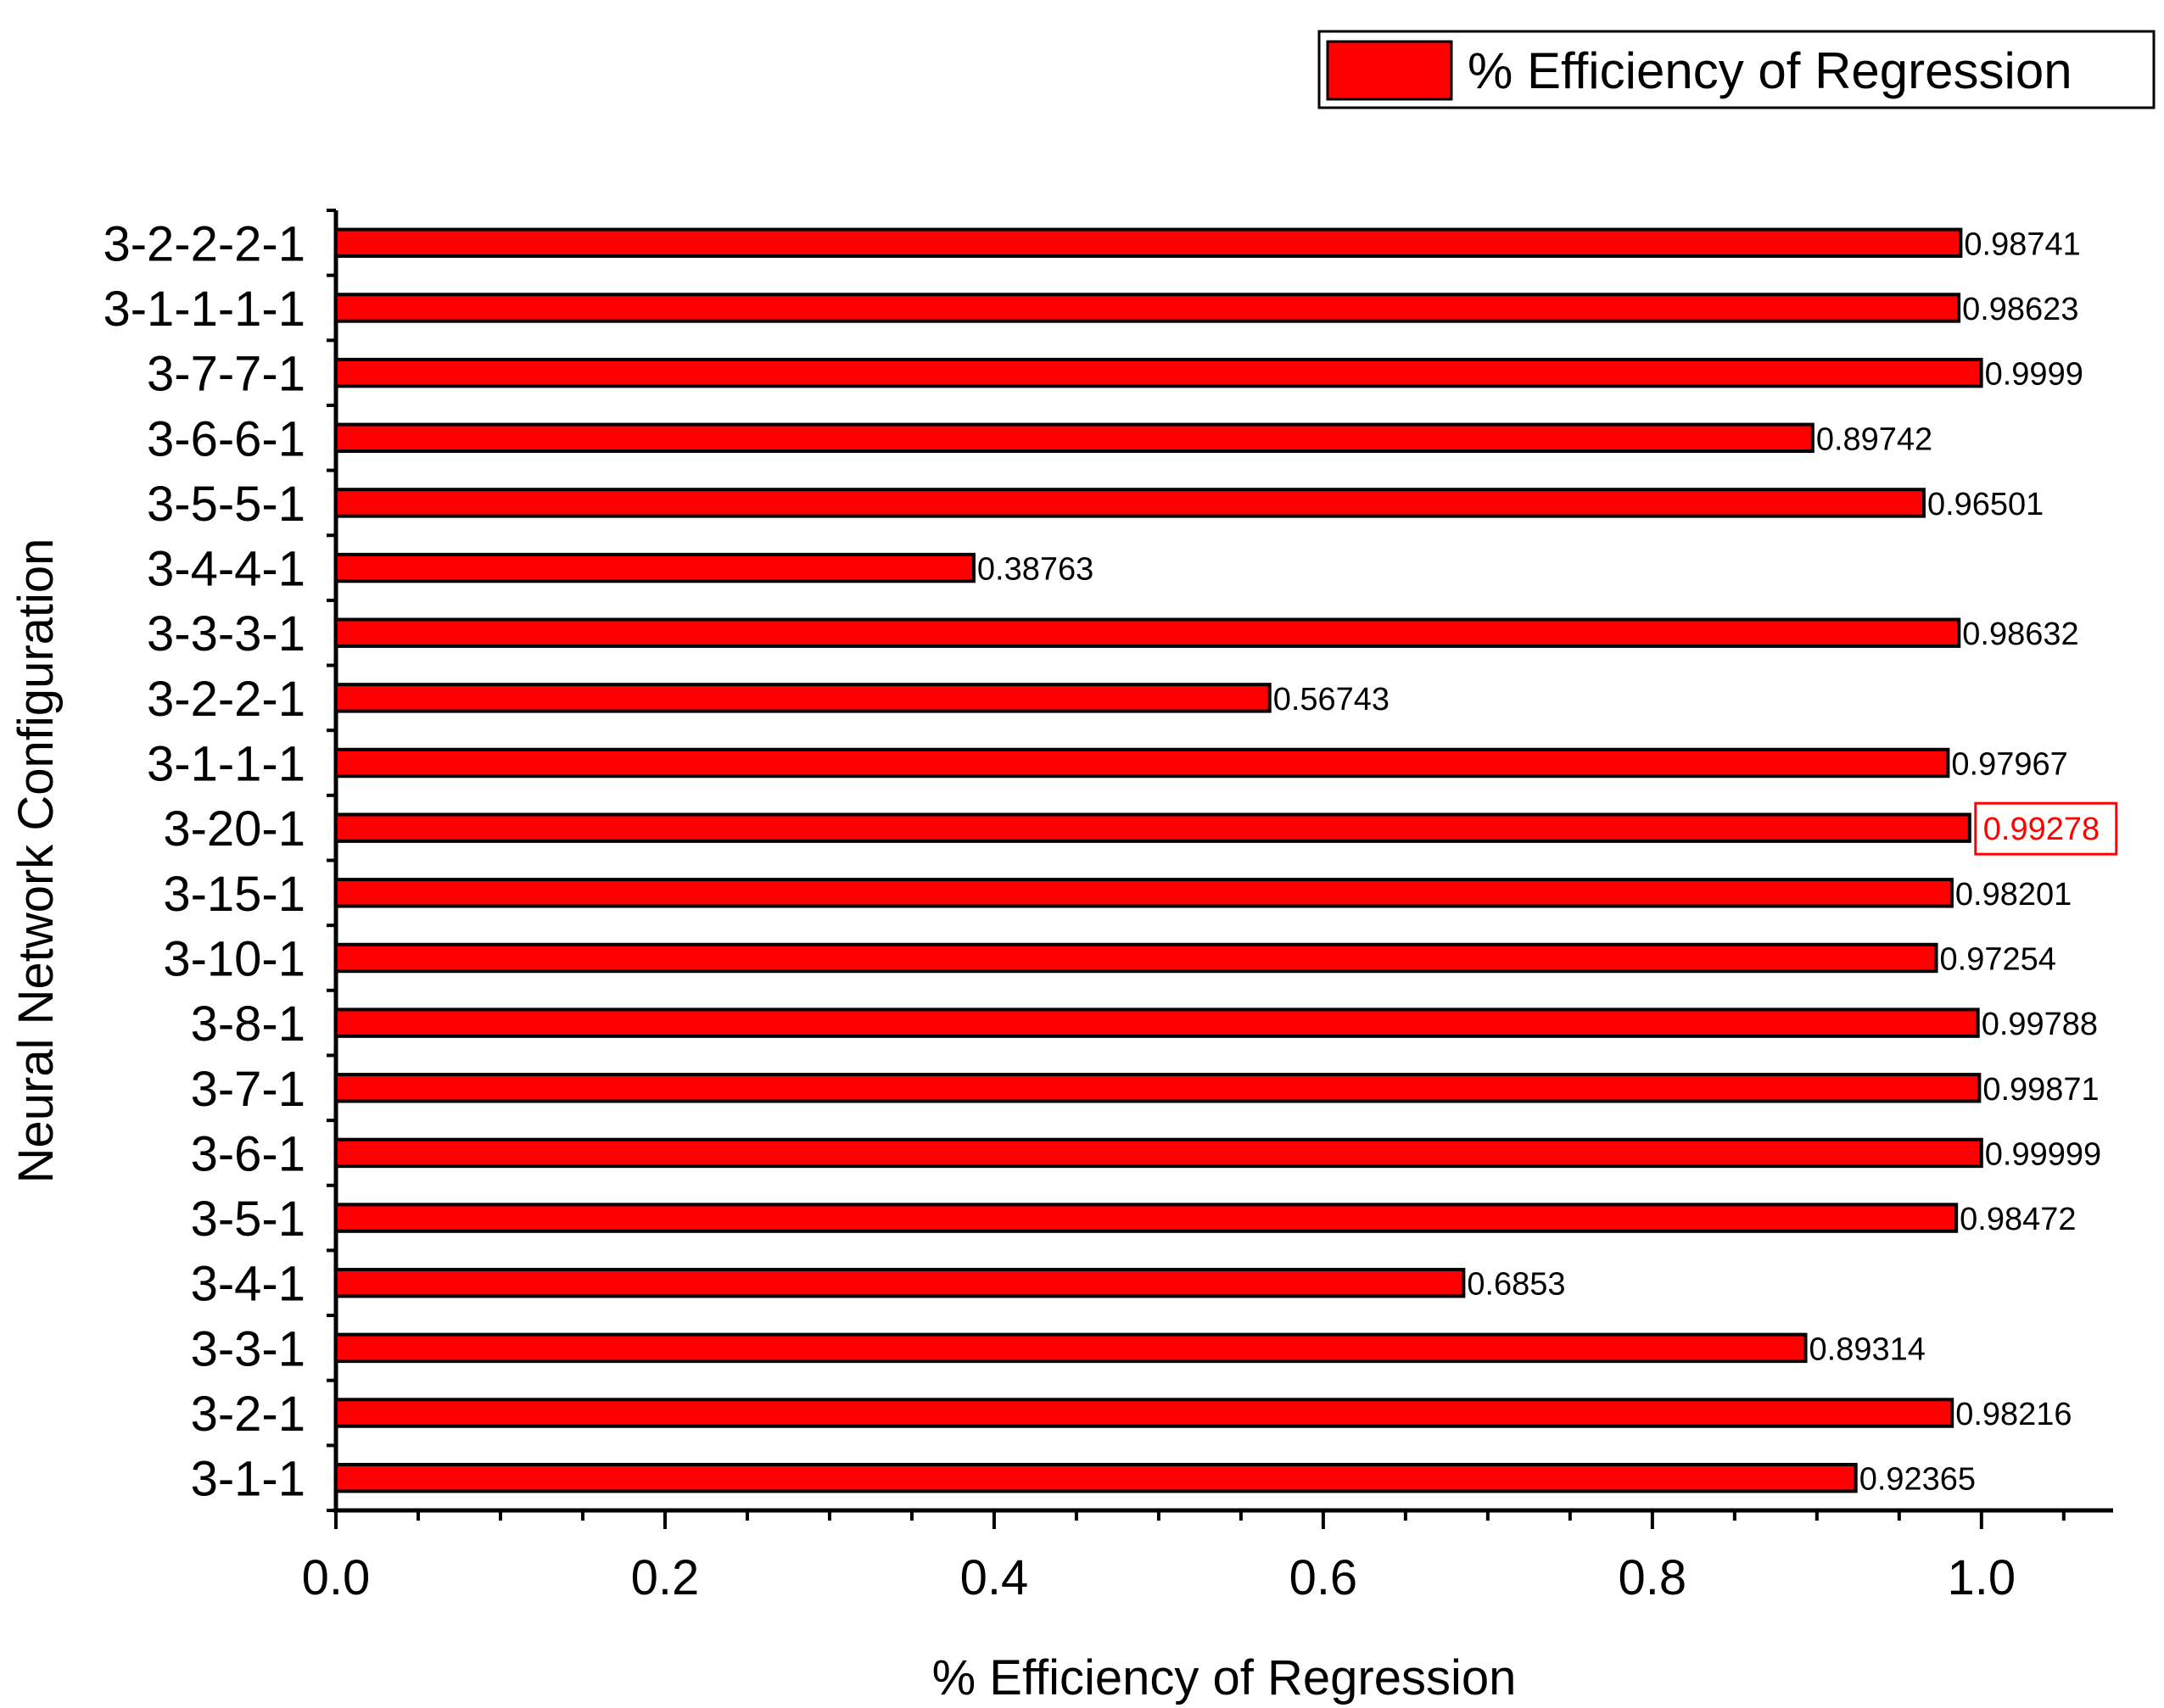 The width and height of the screenshot is (2164, 1708). I want to click on x-tick-marks, so click(1200, 1519).